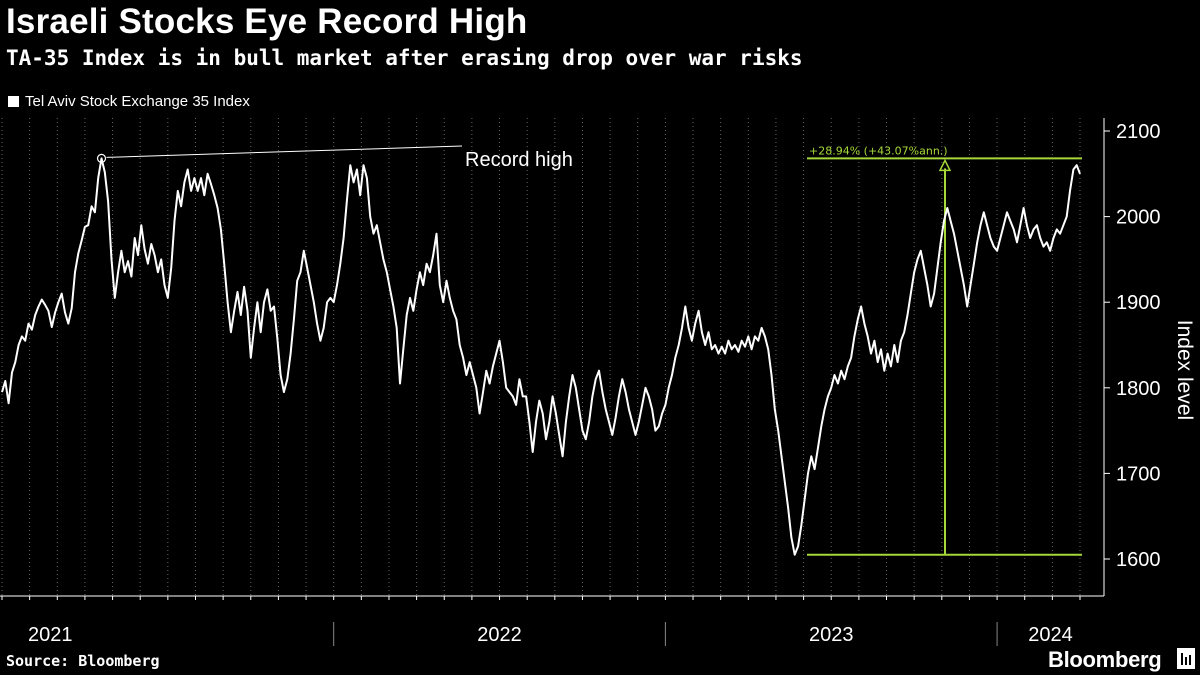  What do you see at coordinates (831, 635) in the screenshot?
I see `x-tick-label: 2023` at bounding box center [831, 635].